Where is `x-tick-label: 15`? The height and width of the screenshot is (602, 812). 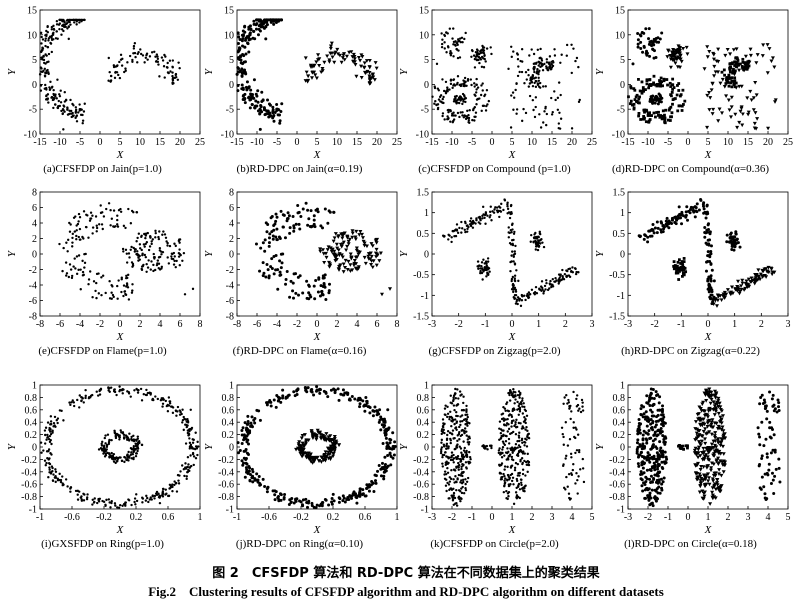
x-tick-label: 15 is located at coordinates (357, 142).